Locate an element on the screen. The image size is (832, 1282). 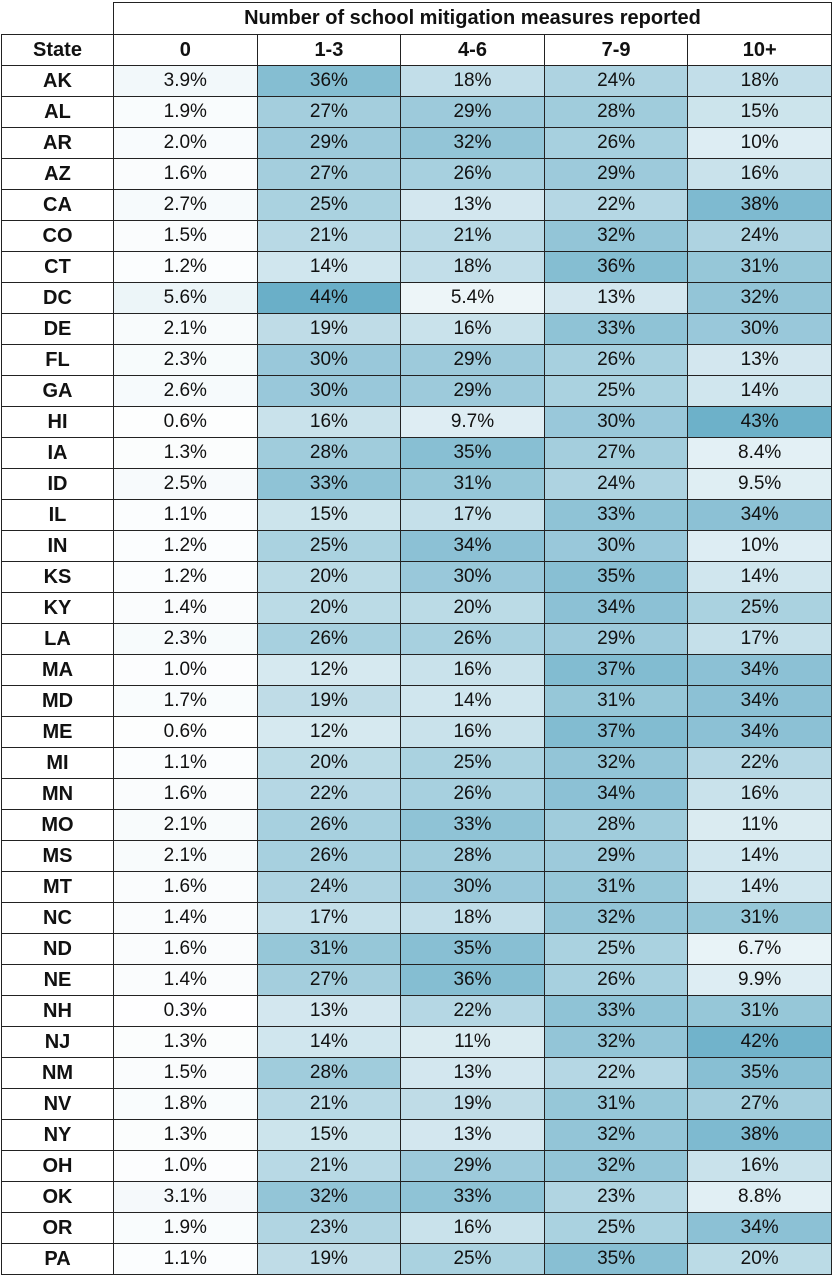
value-cell: 10% is located at coordinates (759, 546).